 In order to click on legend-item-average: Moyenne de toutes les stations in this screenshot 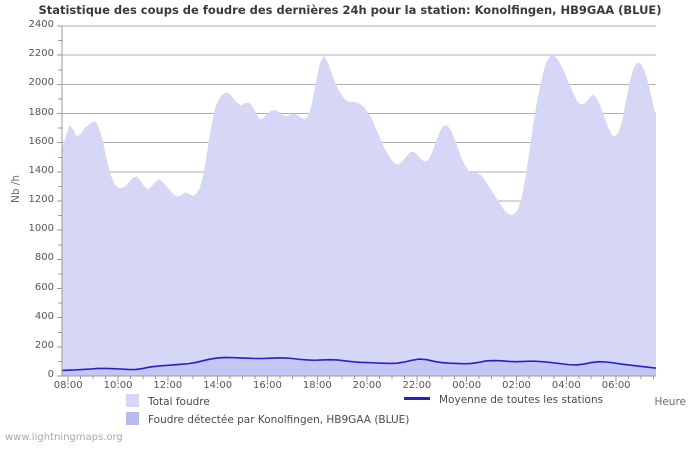, I will do `click(503, 400)`.